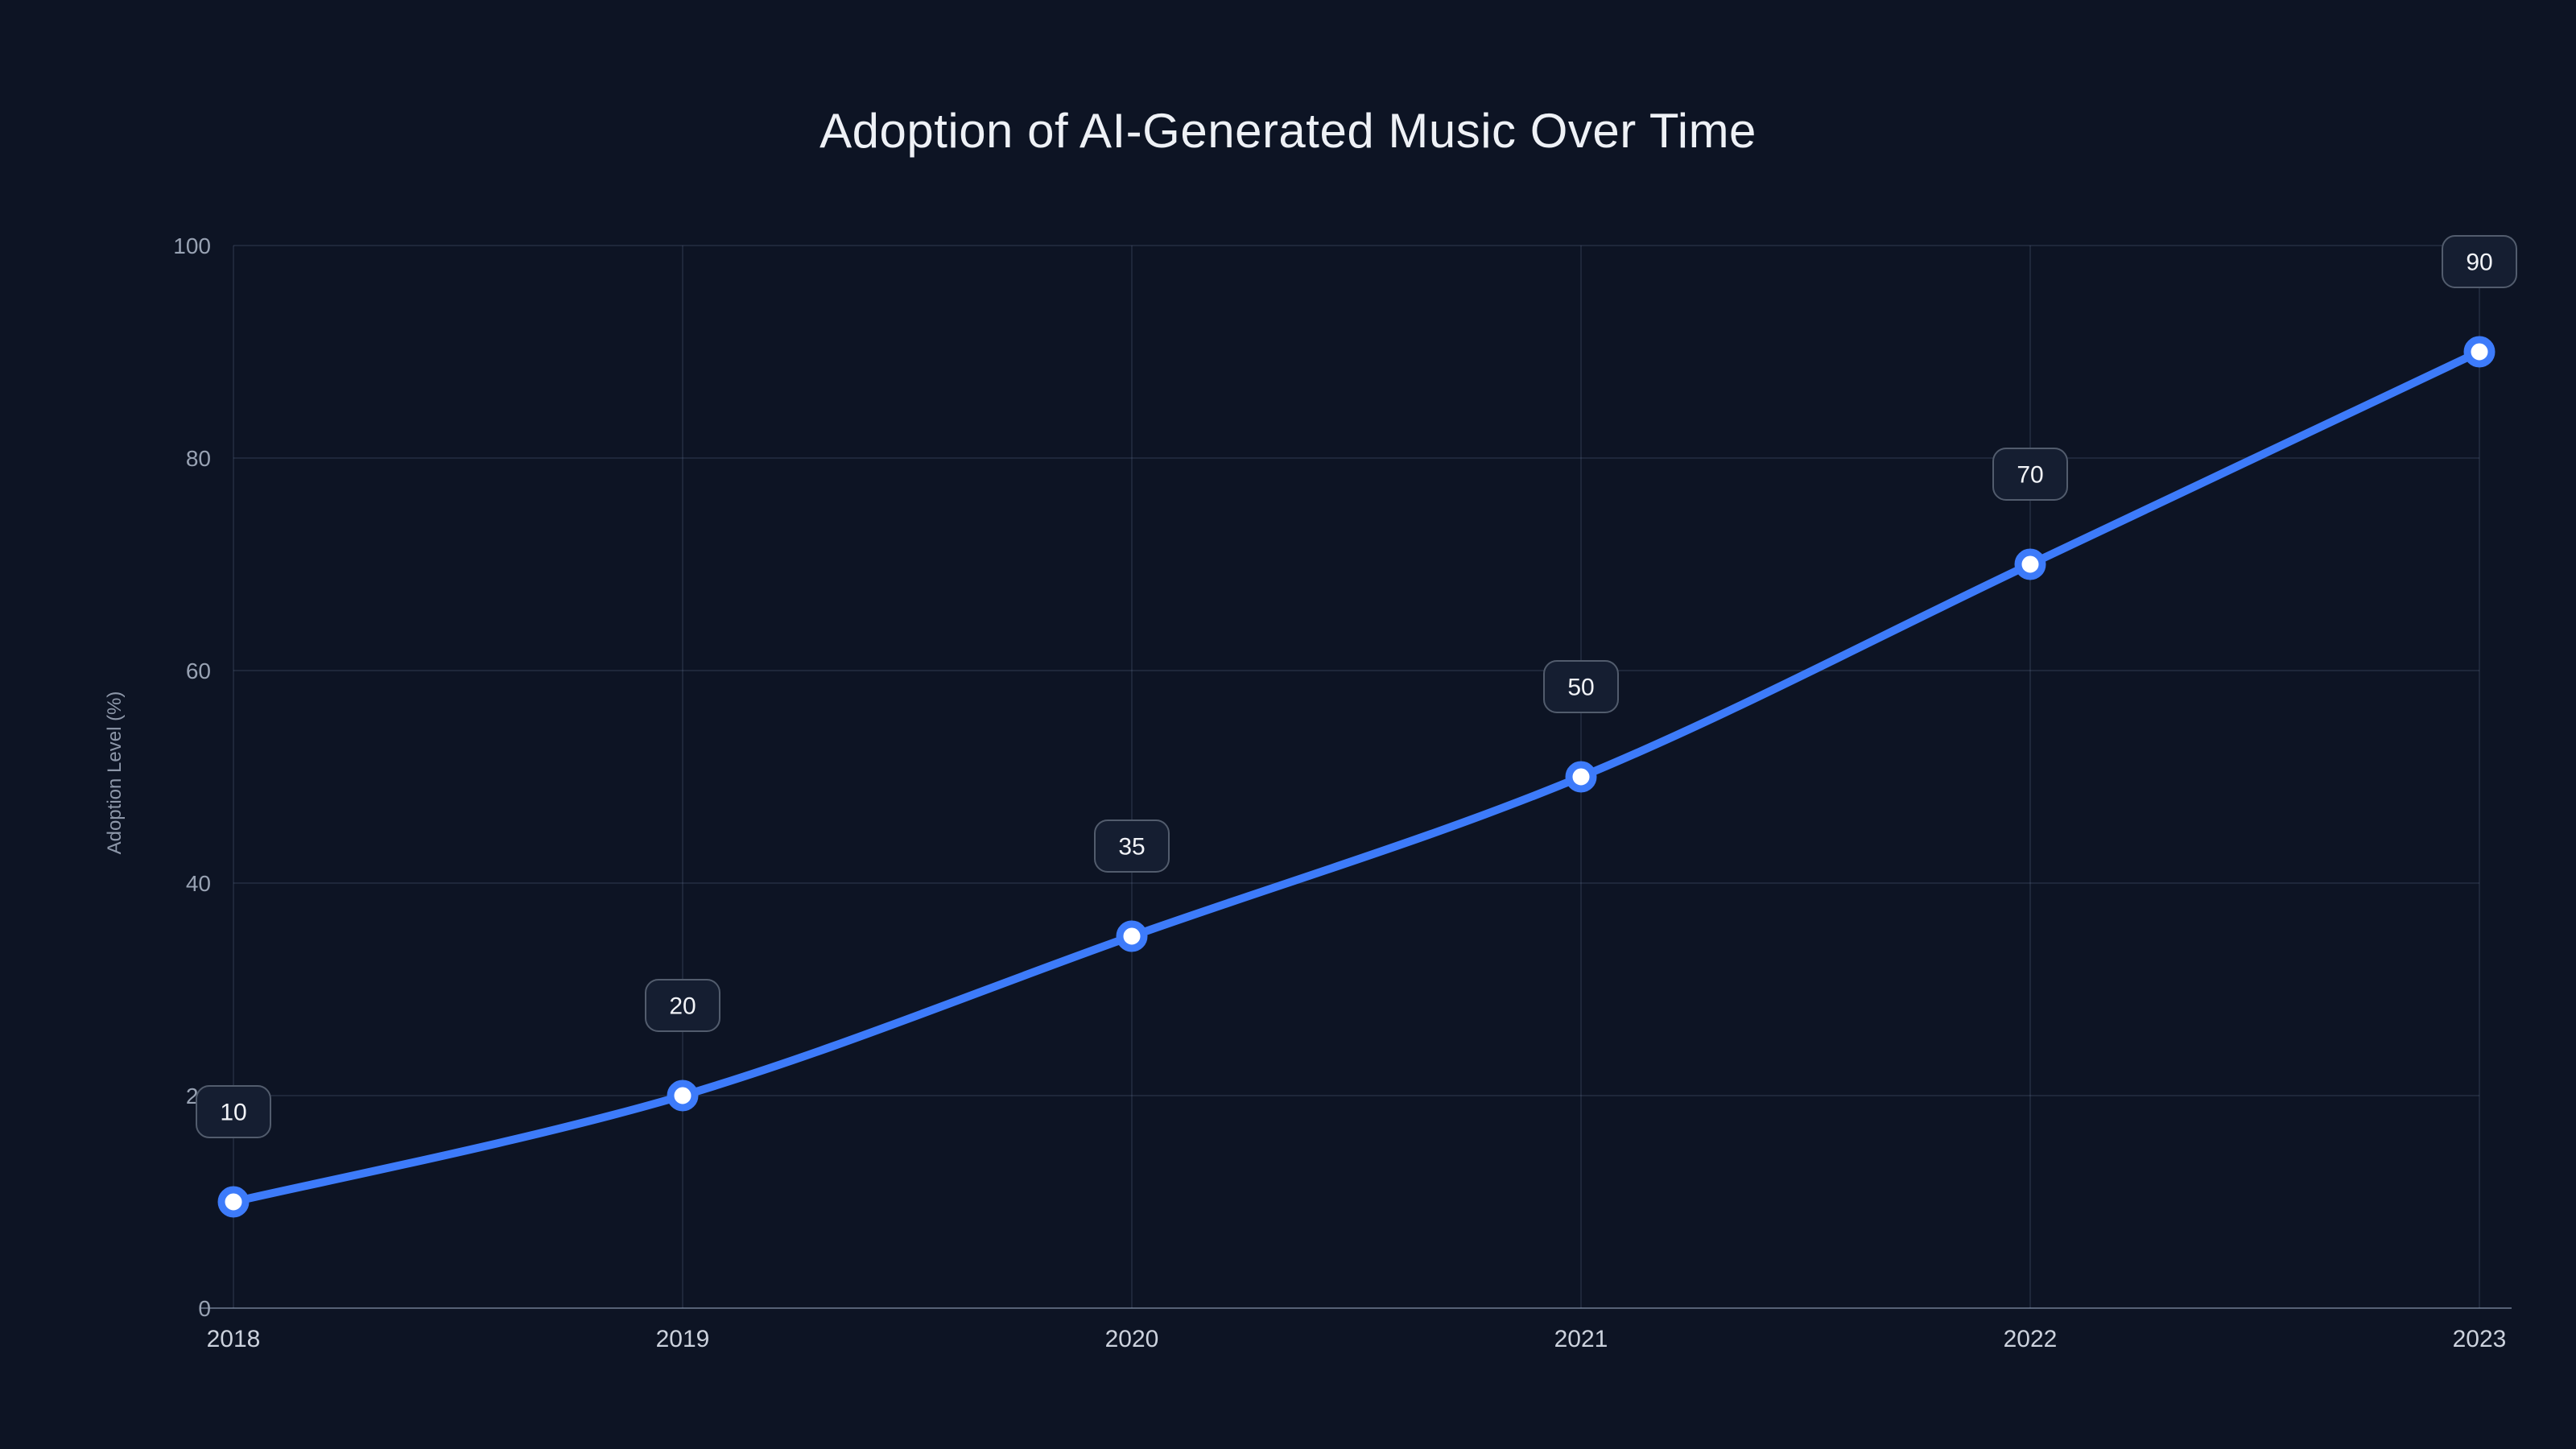 The width and height of the screenshot is (2576, 1449). Describe the element at coordinates (198, 458) in the screenshot. I see `y-tick-label: 80` at that location.